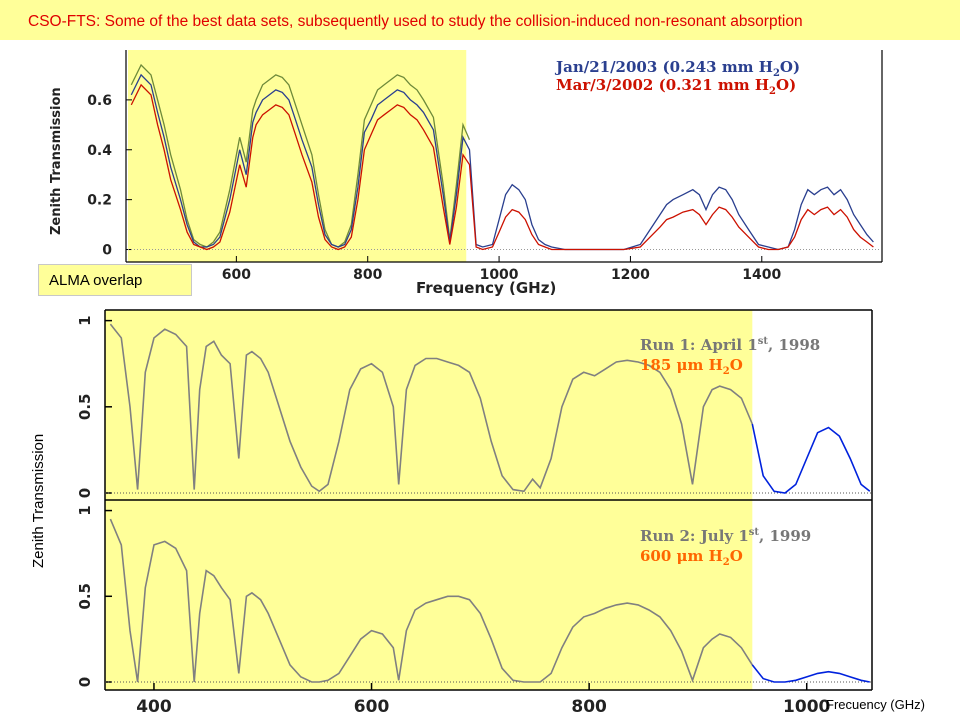 Image resolution: width=960 pixels, height=720 pixels. What do you see at coordinates (367, 275) in the screenshot?
I see `top-xtick-label: 800` at bounding box center [367, 275].